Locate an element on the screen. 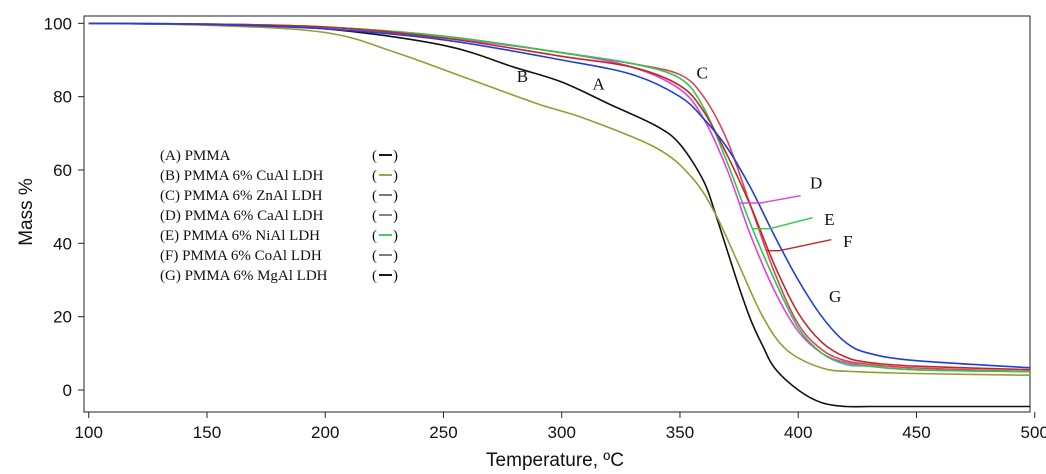 The width and height of the screenshot is (1046, 474). legend-entry: (B) PMMA 6% CuAl LDH is located at coordinates (242, 176).